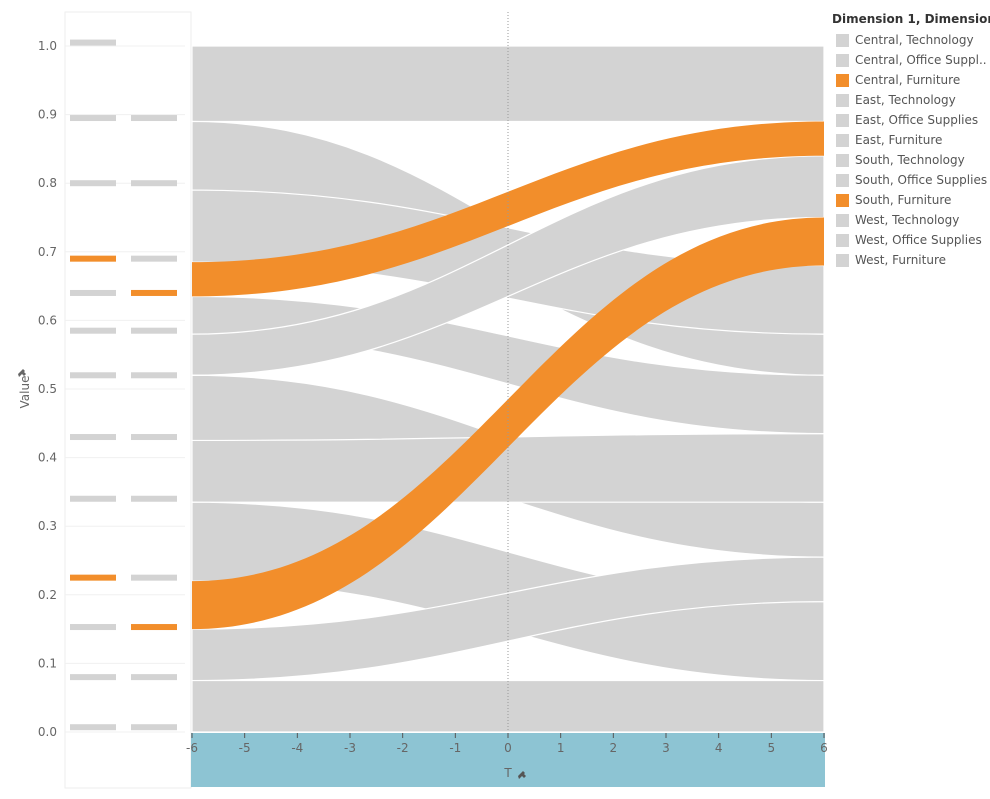 The image size is (990, 799). What do you see at coordinates (403, 748) in the screenshot?
I see `x-tick-label: -2` at bounding box center [403, 748].